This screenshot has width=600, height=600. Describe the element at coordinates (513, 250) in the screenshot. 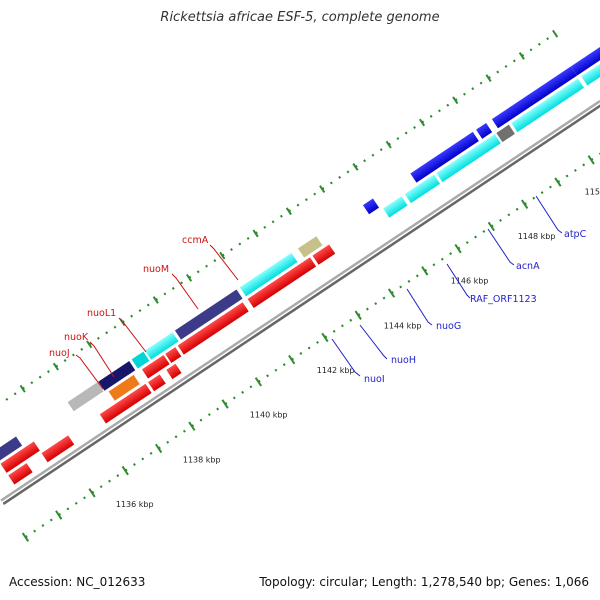

I see `label-acnA: acnA` at that location.